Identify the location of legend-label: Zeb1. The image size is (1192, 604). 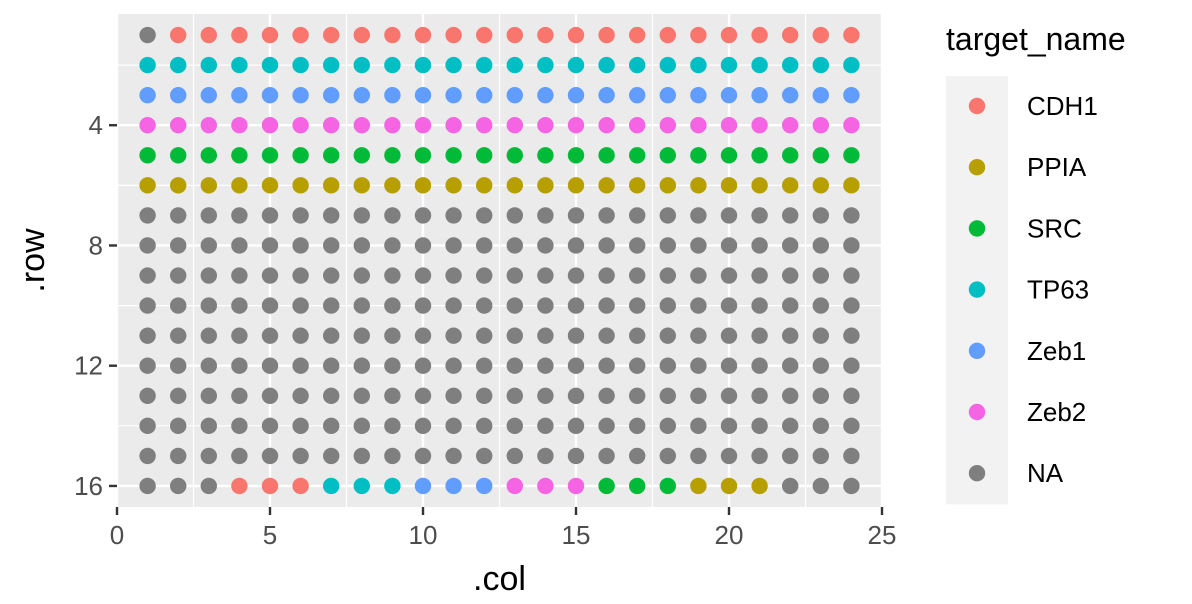
(1056, 351).